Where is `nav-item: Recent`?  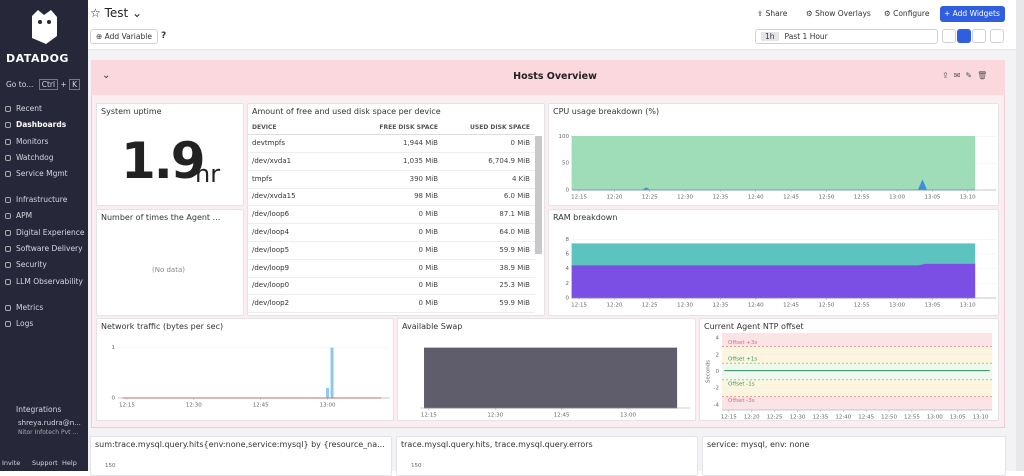 nav-item: Recent is located at coordinates (29, 108).